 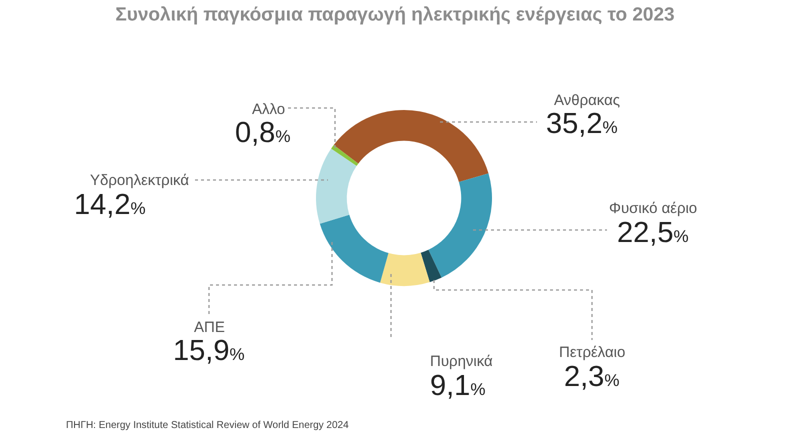 I want to click on slice-label: Πετρέλαιο, so click(x=592, y=352).